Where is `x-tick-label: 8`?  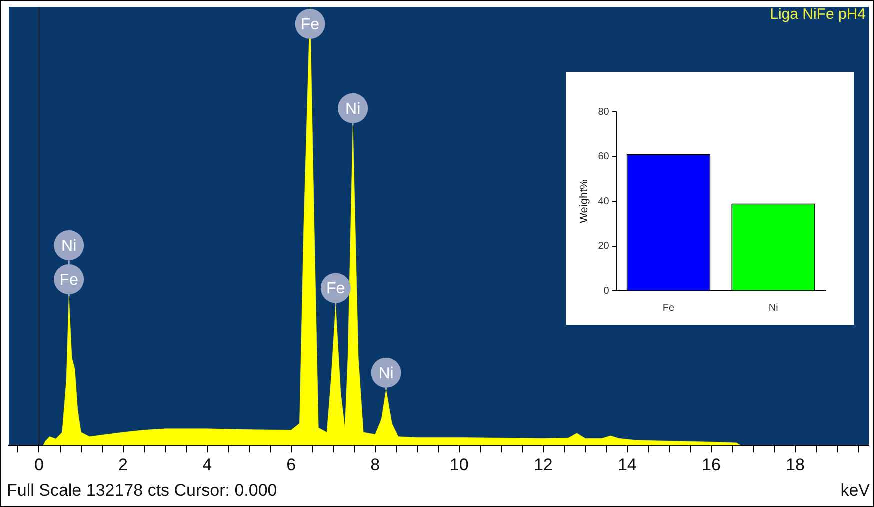 x-tick-label: 8 is located at coordinates (375, 464).